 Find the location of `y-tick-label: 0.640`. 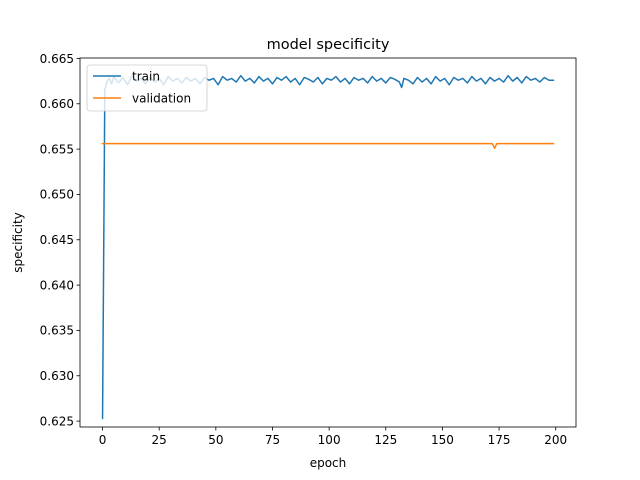

y-tick-label: 0.640 is located at coordinates (57, 285).